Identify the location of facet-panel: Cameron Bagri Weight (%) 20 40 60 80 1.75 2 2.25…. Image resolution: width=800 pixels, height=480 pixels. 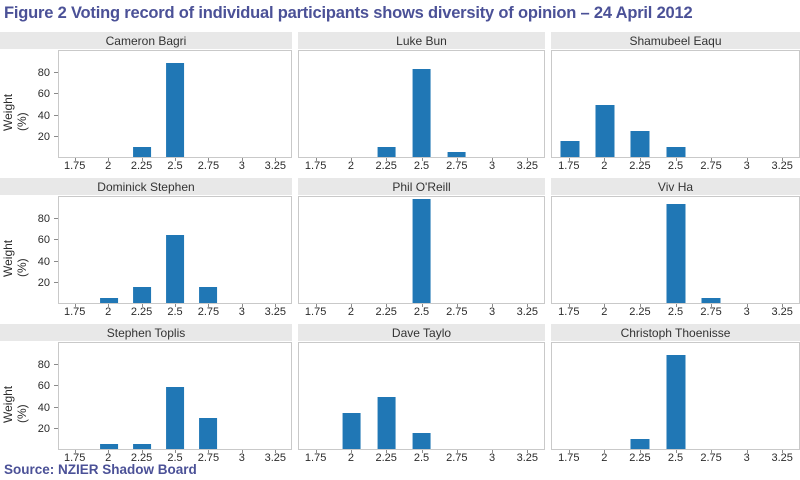
(146, 102).